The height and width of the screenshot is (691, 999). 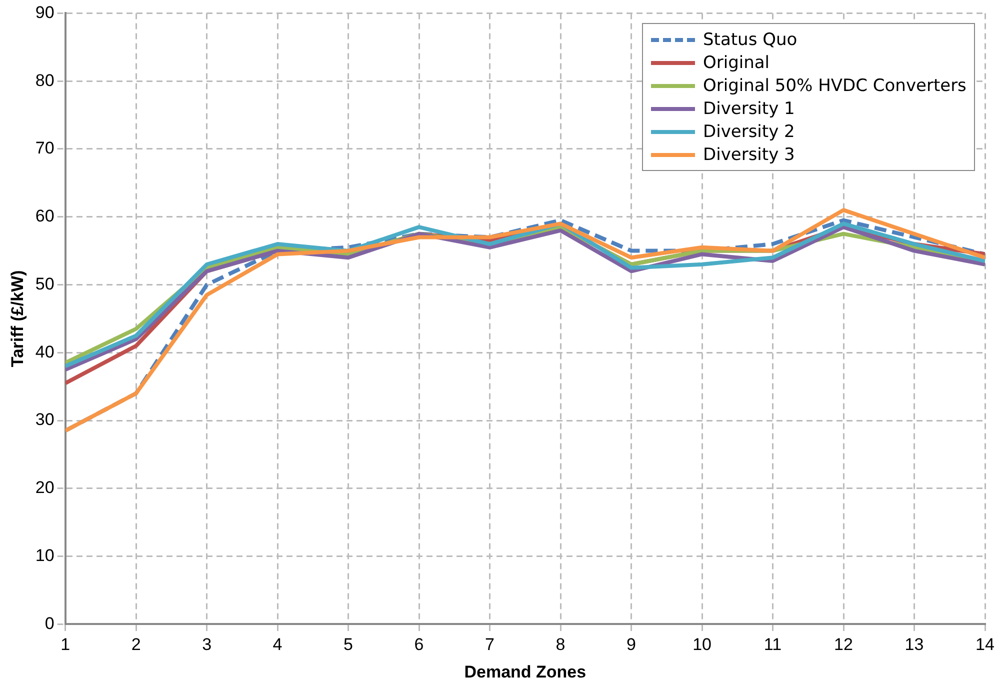 I want to click on x-tick-label: 12, so click(x=843, y=644).